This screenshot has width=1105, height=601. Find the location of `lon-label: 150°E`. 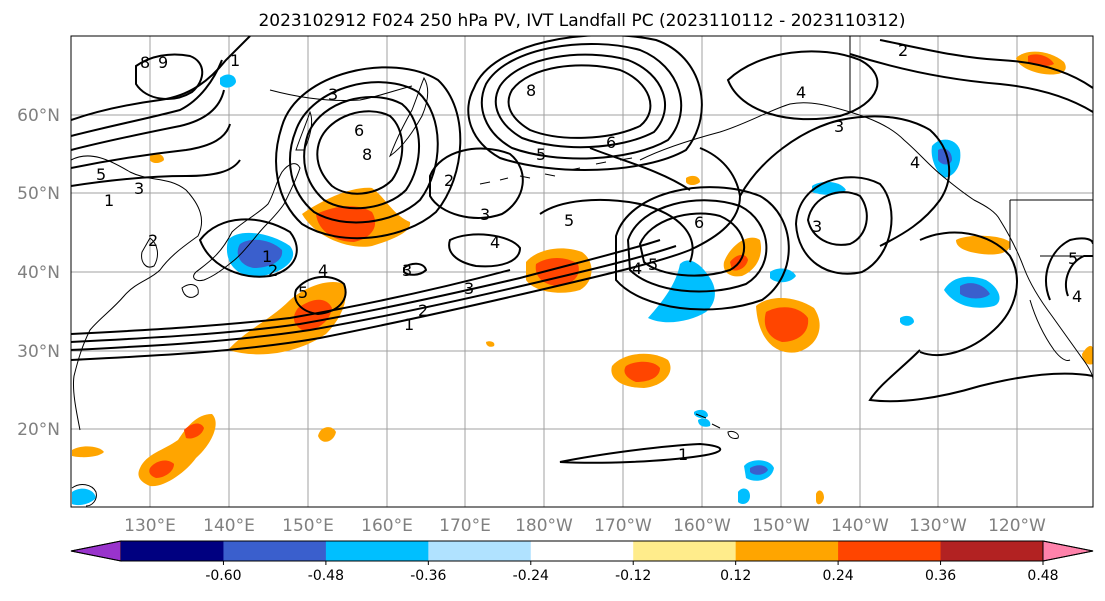

lon-label: 150°E is located at coordinates (308, 526).